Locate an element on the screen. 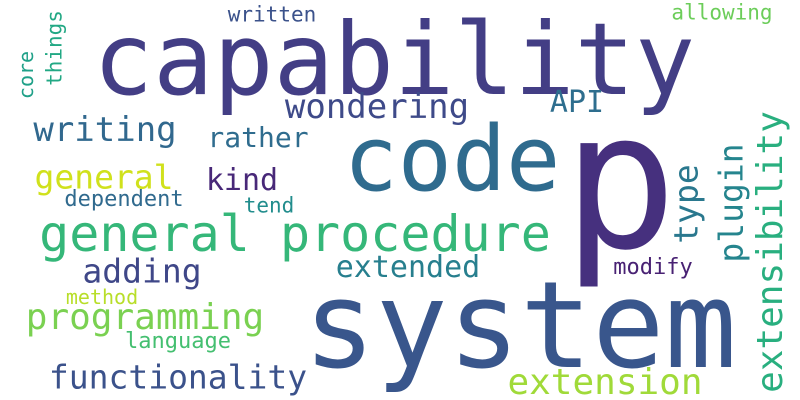 The width and height of the screenshot is (800, 400). word-kind: kind is located at coordinates (242, 180).